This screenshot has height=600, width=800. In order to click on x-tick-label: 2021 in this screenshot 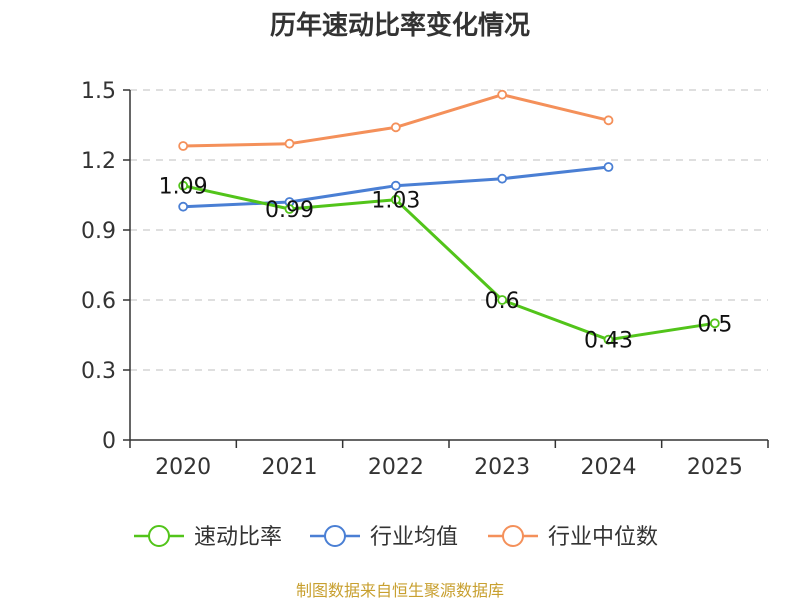, I will do `click(290, 467)`.